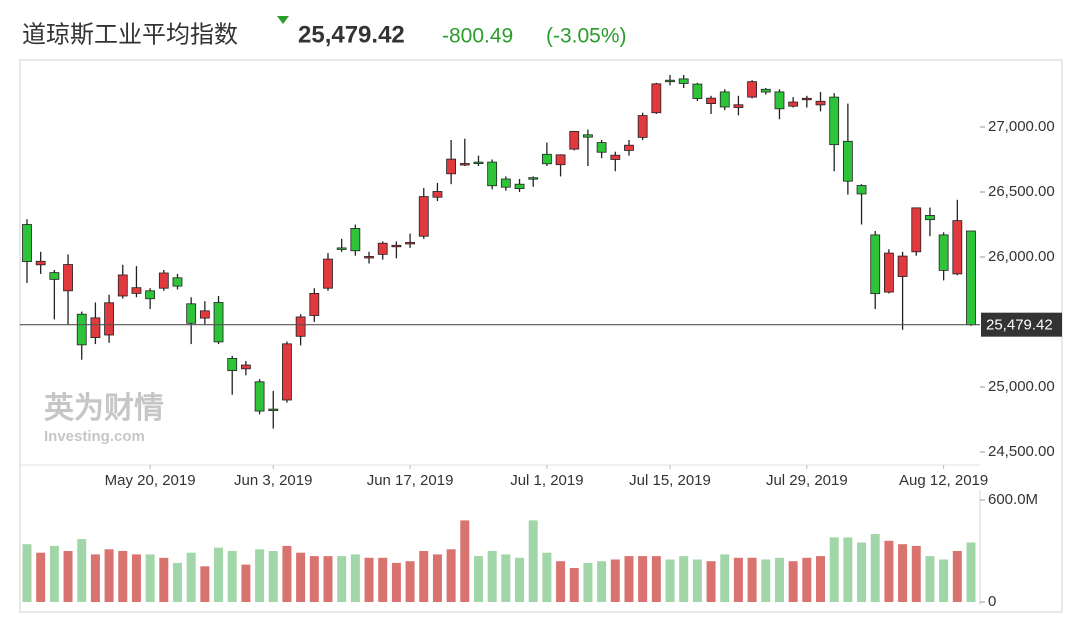 The height and width of the screenshot is (623, 1080). I want to click on y-tick-label: 26,000.00, so click(1021, 256).